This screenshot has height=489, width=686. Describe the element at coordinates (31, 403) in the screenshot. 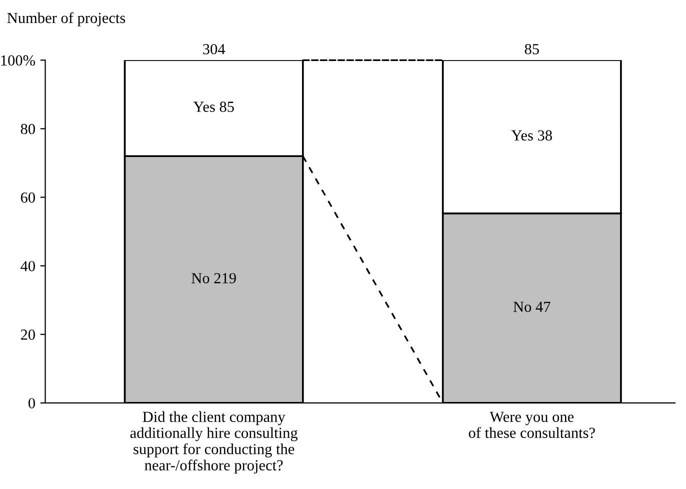

I see `y-tick-label: 0` at that location.